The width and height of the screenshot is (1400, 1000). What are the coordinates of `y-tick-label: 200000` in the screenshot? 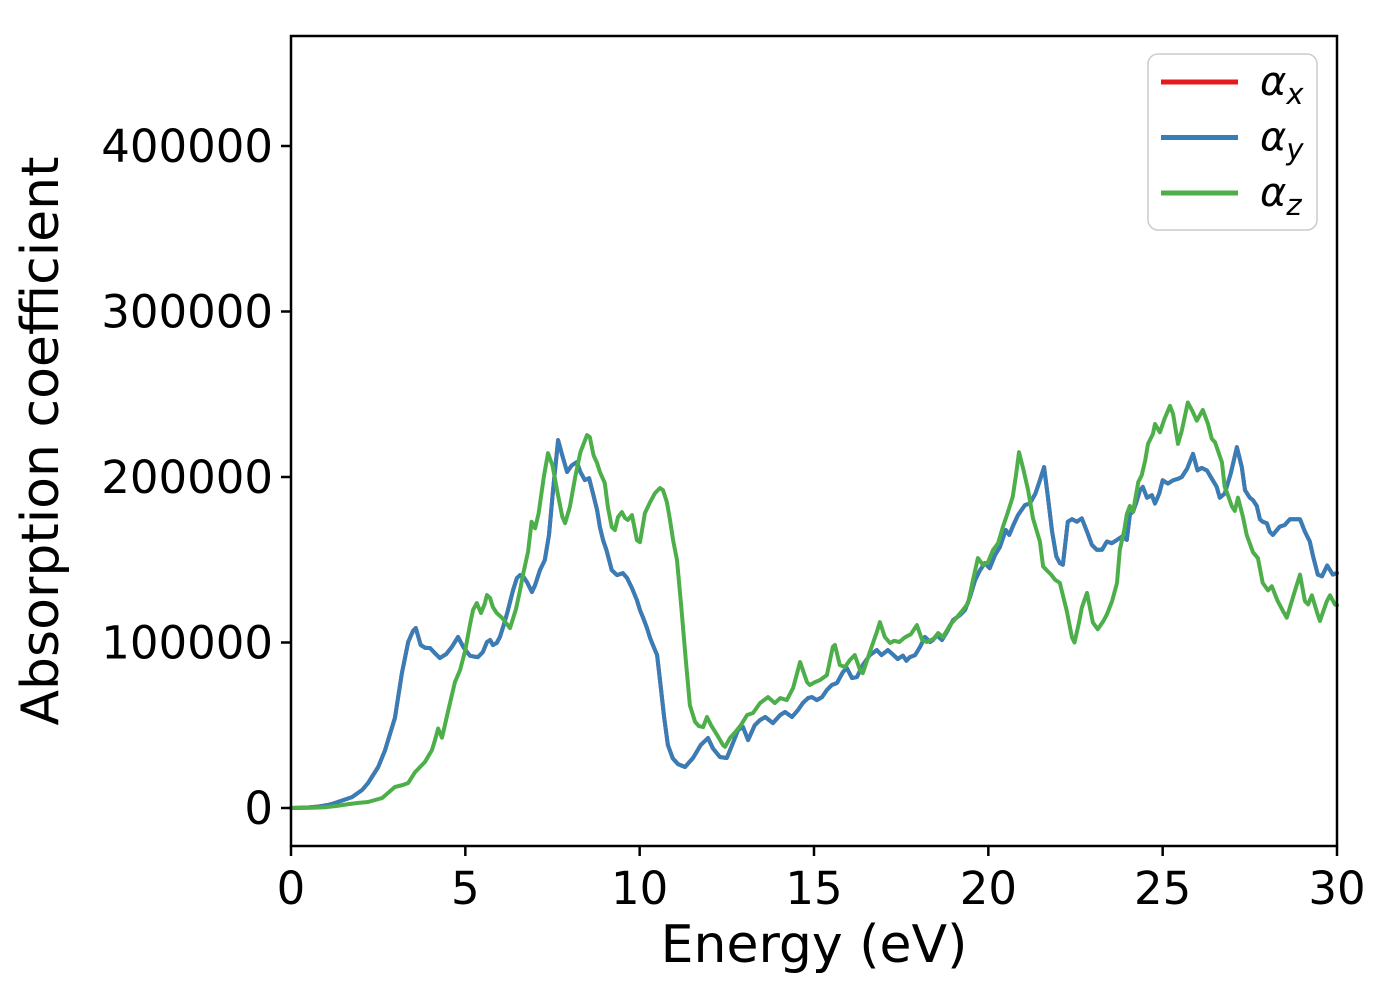 It's located at (187, 477).